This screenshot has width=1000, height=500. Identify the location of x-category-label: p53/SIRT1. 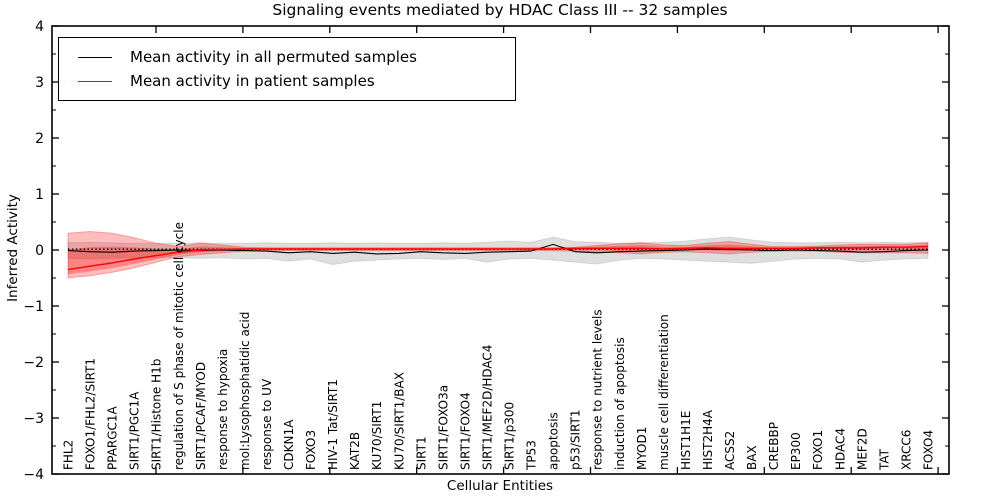
(576, 439).